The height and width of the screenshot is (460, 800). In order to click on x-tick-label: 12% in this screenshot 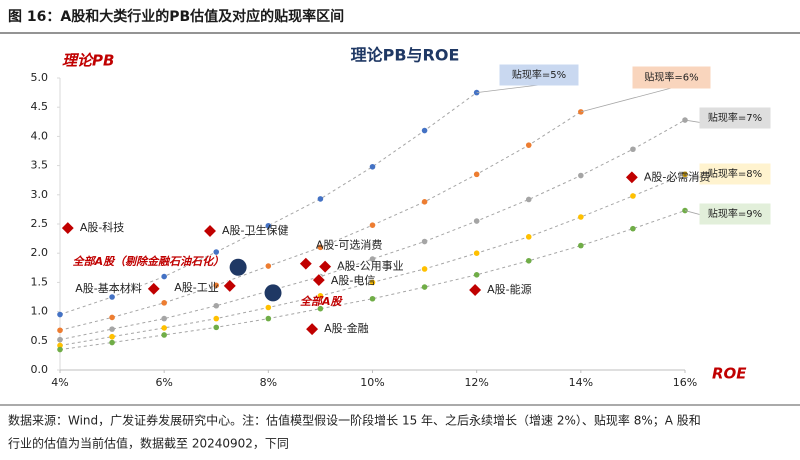, I will do `click(476, 382)`.